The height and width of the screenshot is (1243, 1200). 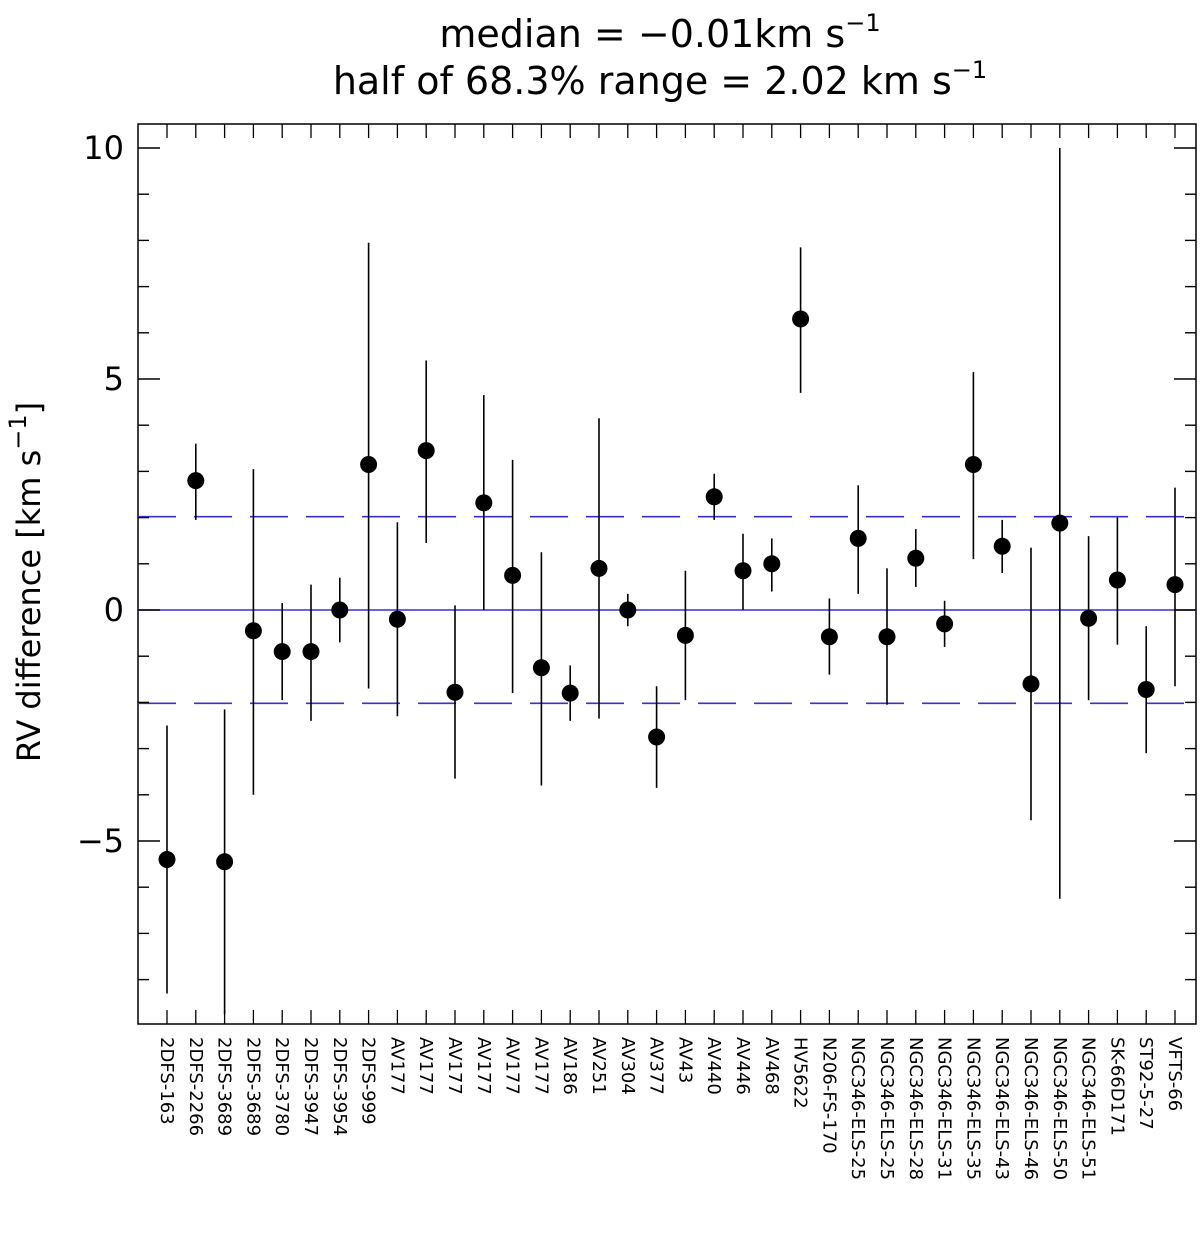 What do you see at coordinates (310, 1086) in the screenshot?
I see `category-label: 2DFS-3947` at bounding box center [310, 1086].